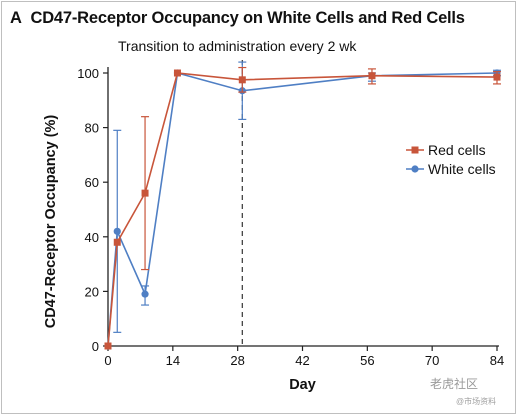 Image resolution: width=519 pixels, height=417 pixels. What do you see at coordinates (457, 150) in the screenshot?
I see `legend-label: Red cells` at bounding box center [457, 150].